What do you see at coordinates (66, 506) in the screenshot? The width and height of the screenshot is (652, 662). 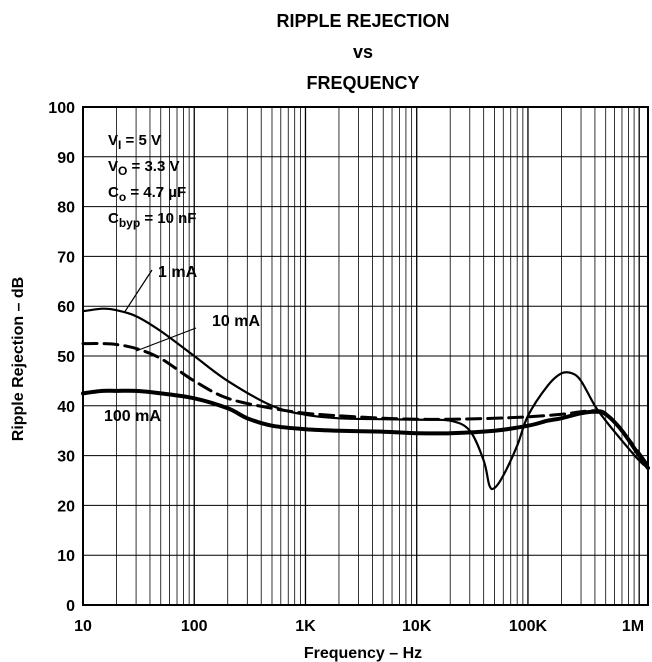 I see `y-tick-label: 20` at bounding box center [66, 506].